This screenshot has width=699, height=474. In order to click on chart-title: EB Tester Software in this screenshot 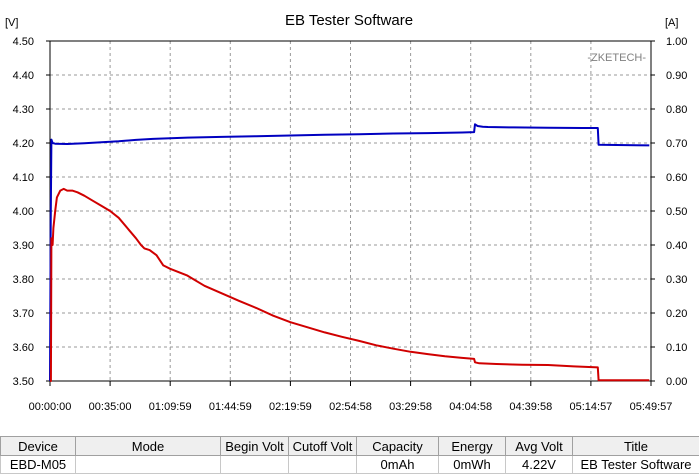, I will do `click(349, 20)`.